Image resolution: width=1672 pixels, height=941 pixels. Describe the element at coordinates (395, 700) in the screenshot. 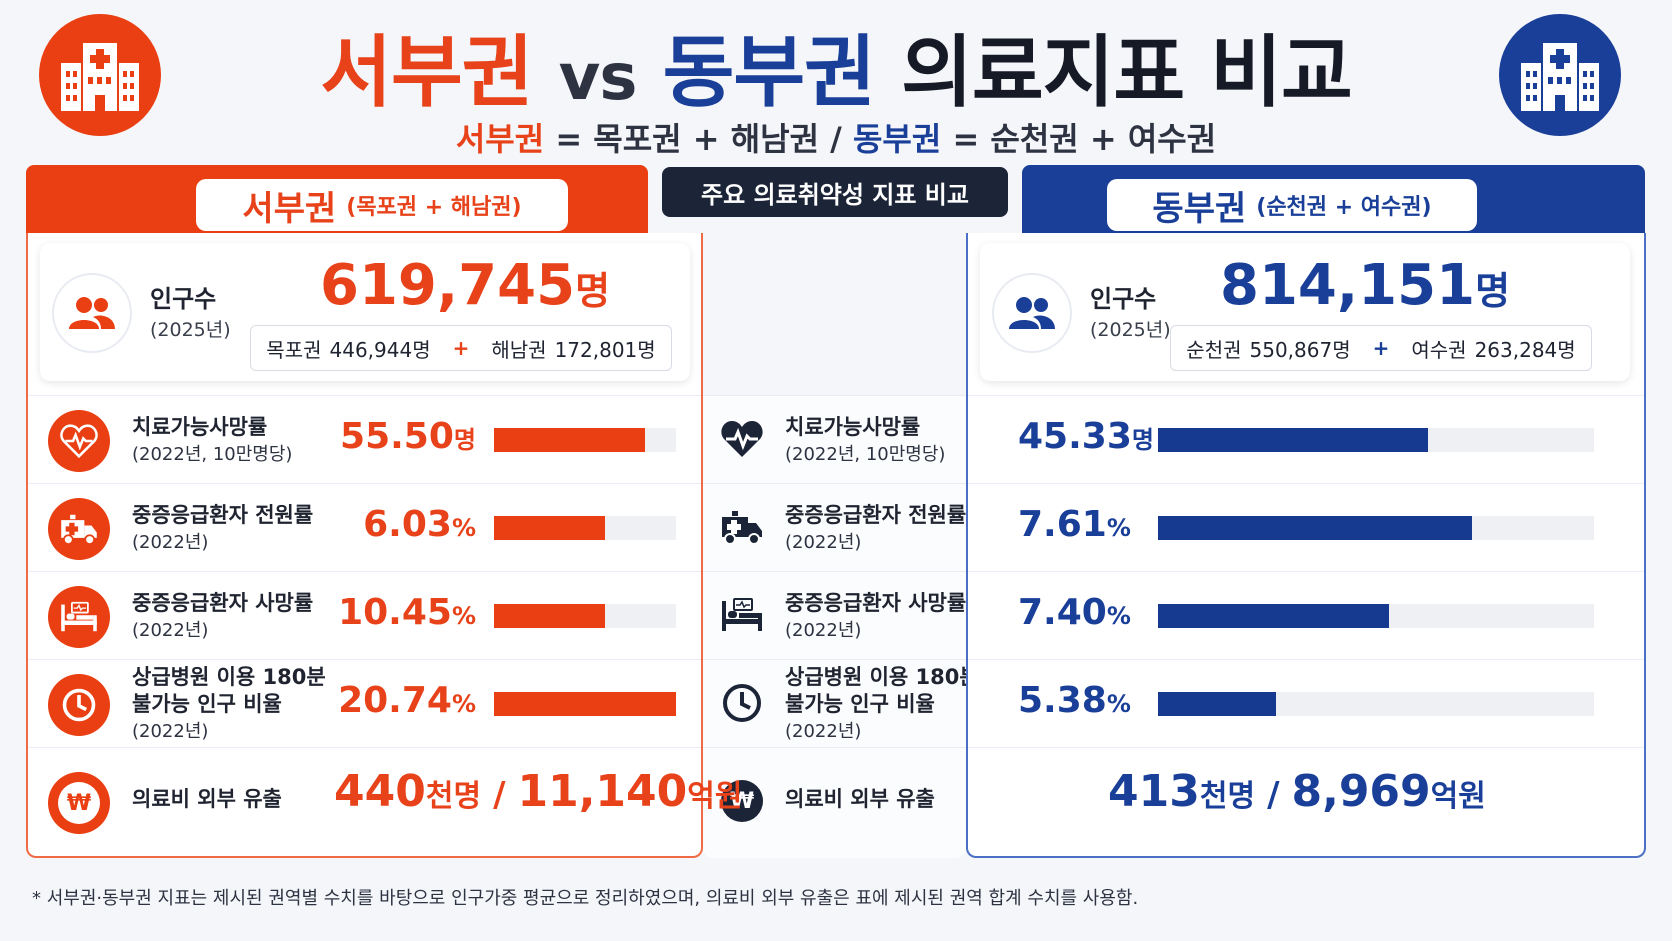

I see `metric-number: 20.74` at that location.